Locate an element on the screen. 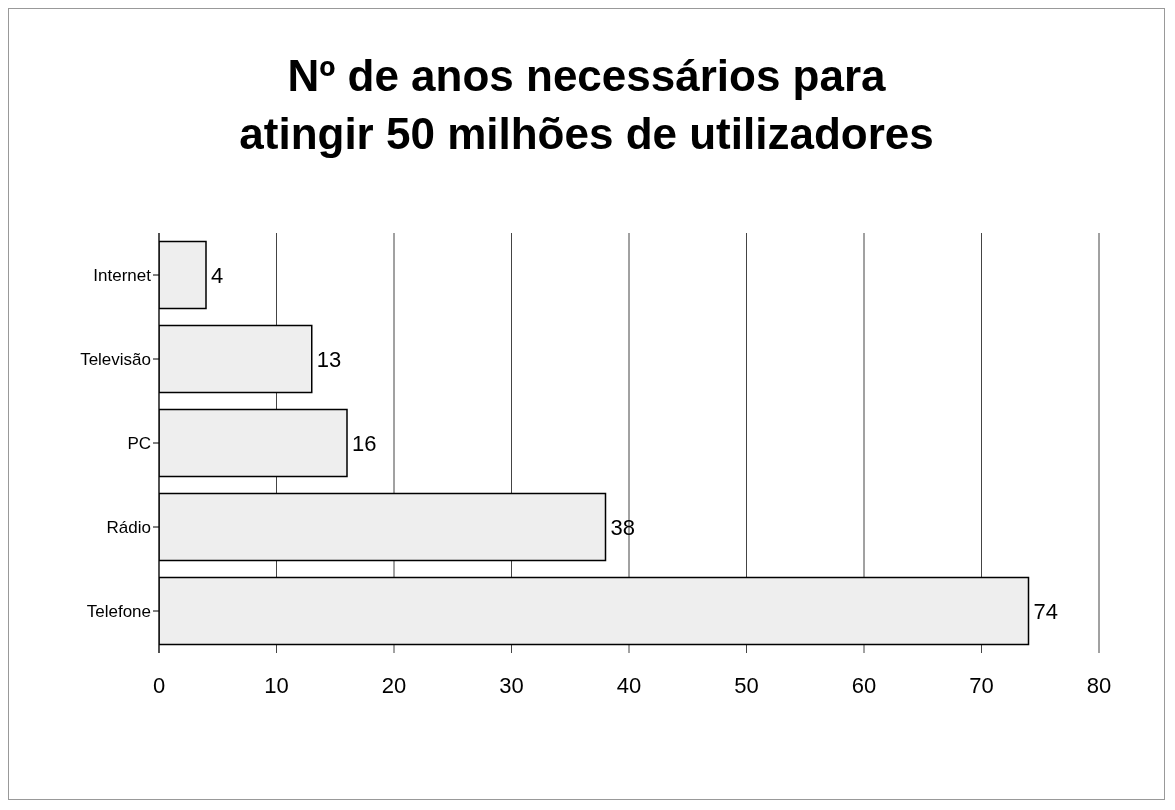  data-label: 38 is located at coordinates (622, 527).